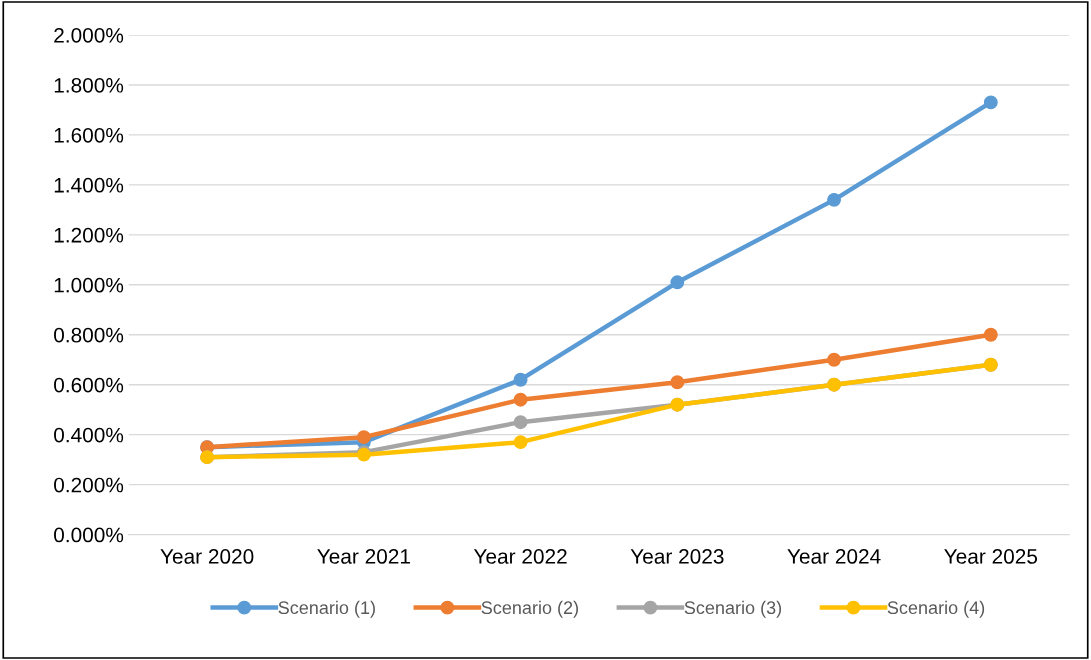  What do you see at coordinates (89, 85) in the screenshot?
I see `y-tick-label: 1.800%` at bounding box center [89, 85].